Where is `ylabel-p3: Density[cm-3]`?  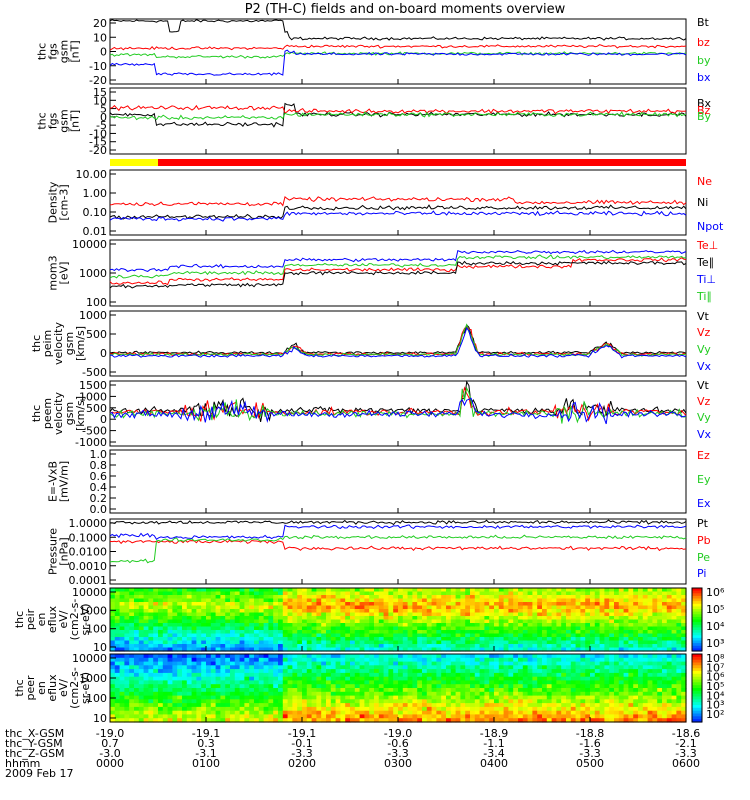 ylabel-p3: Density[cm-3] is located at coordinates (59, 202).